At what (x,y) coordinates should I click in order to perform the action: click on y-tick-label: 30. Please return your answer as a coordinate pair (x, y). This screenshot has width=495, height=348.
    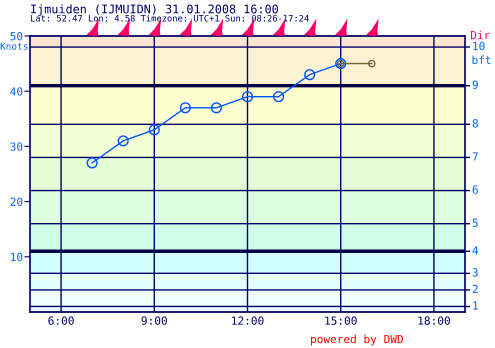
    Looking at the image, I should click on (16, 146).